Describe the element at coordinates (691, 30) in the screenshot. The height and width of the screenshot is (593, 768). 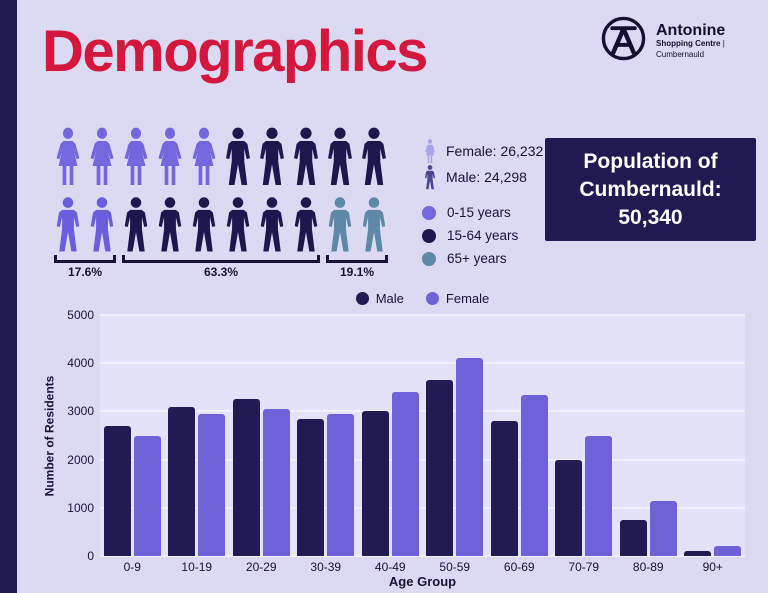
I see `logo-name: Antonine` at that location.